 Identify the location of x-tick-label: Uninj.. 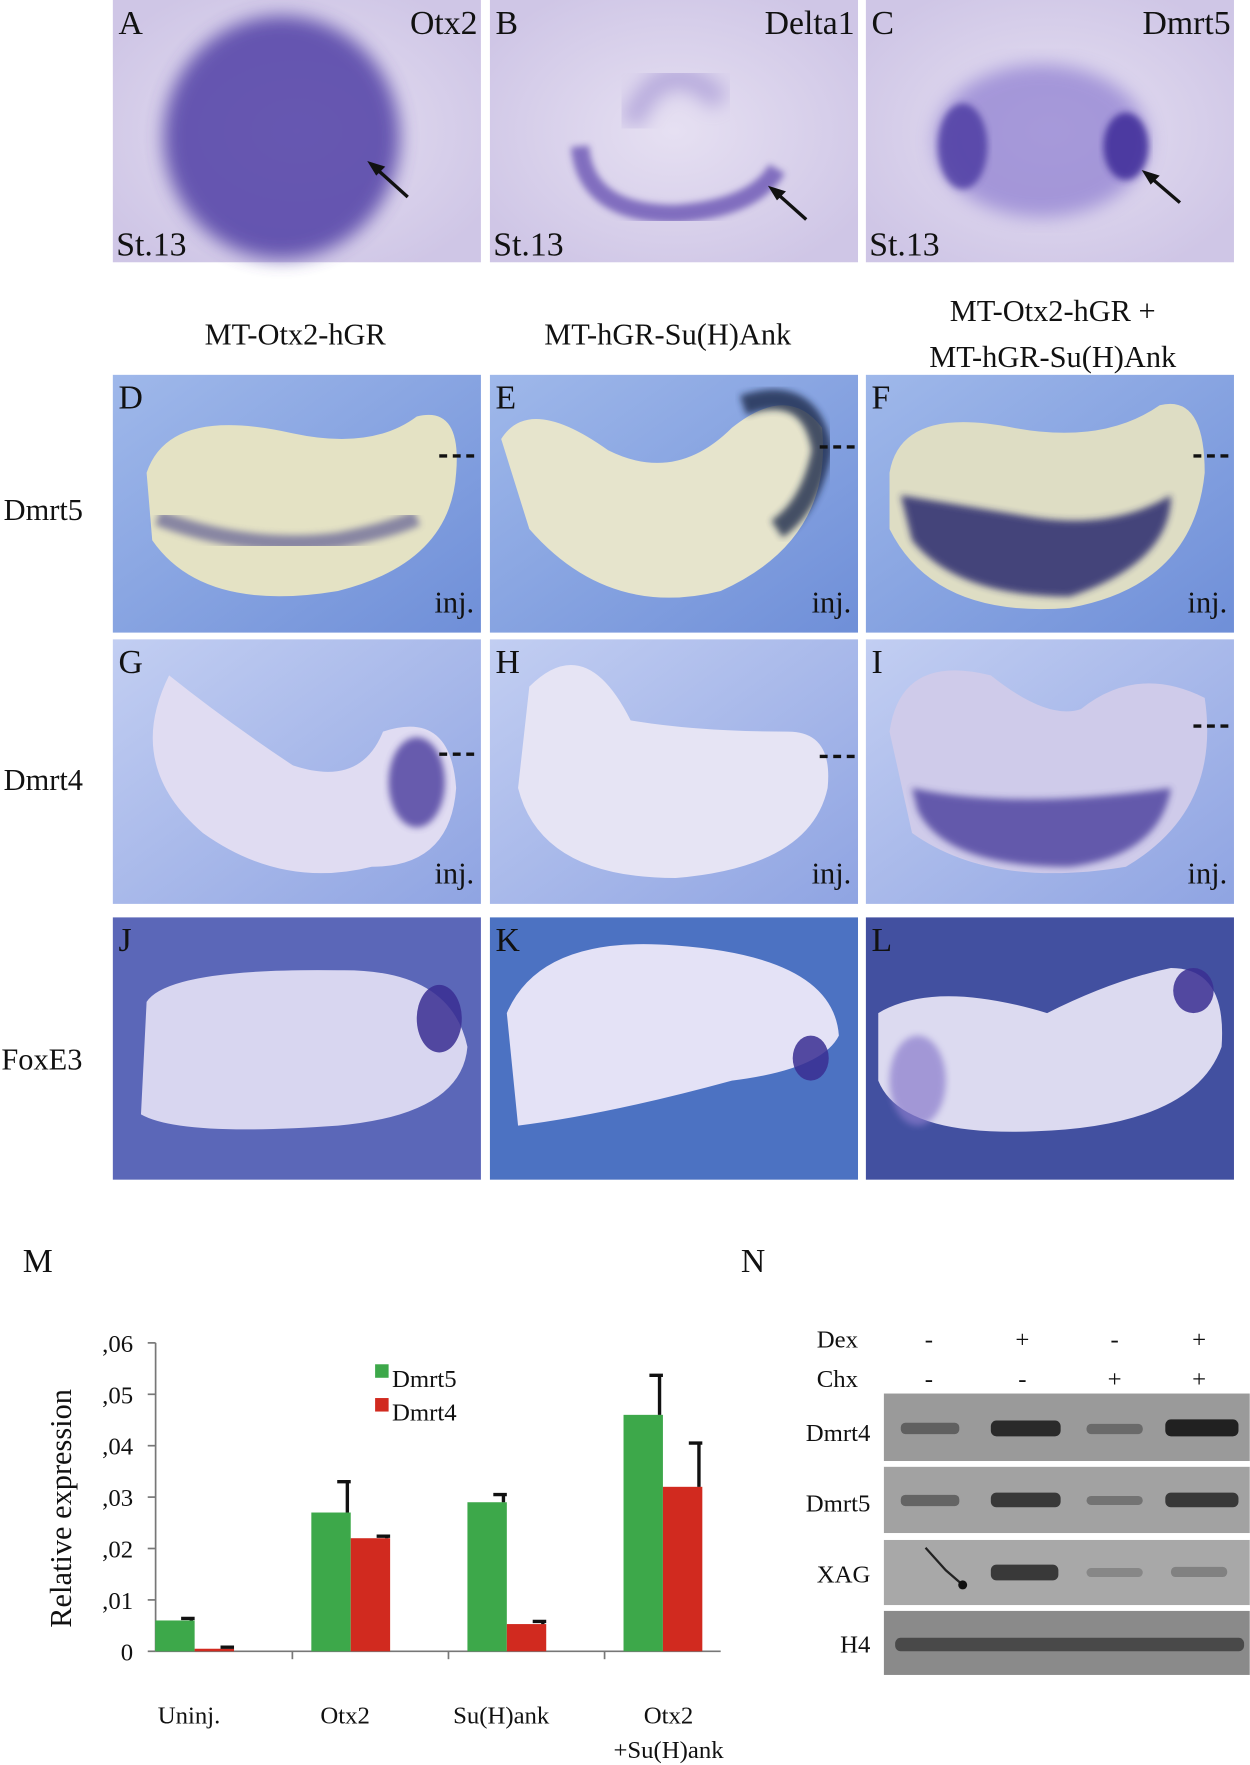
(189, 1715).